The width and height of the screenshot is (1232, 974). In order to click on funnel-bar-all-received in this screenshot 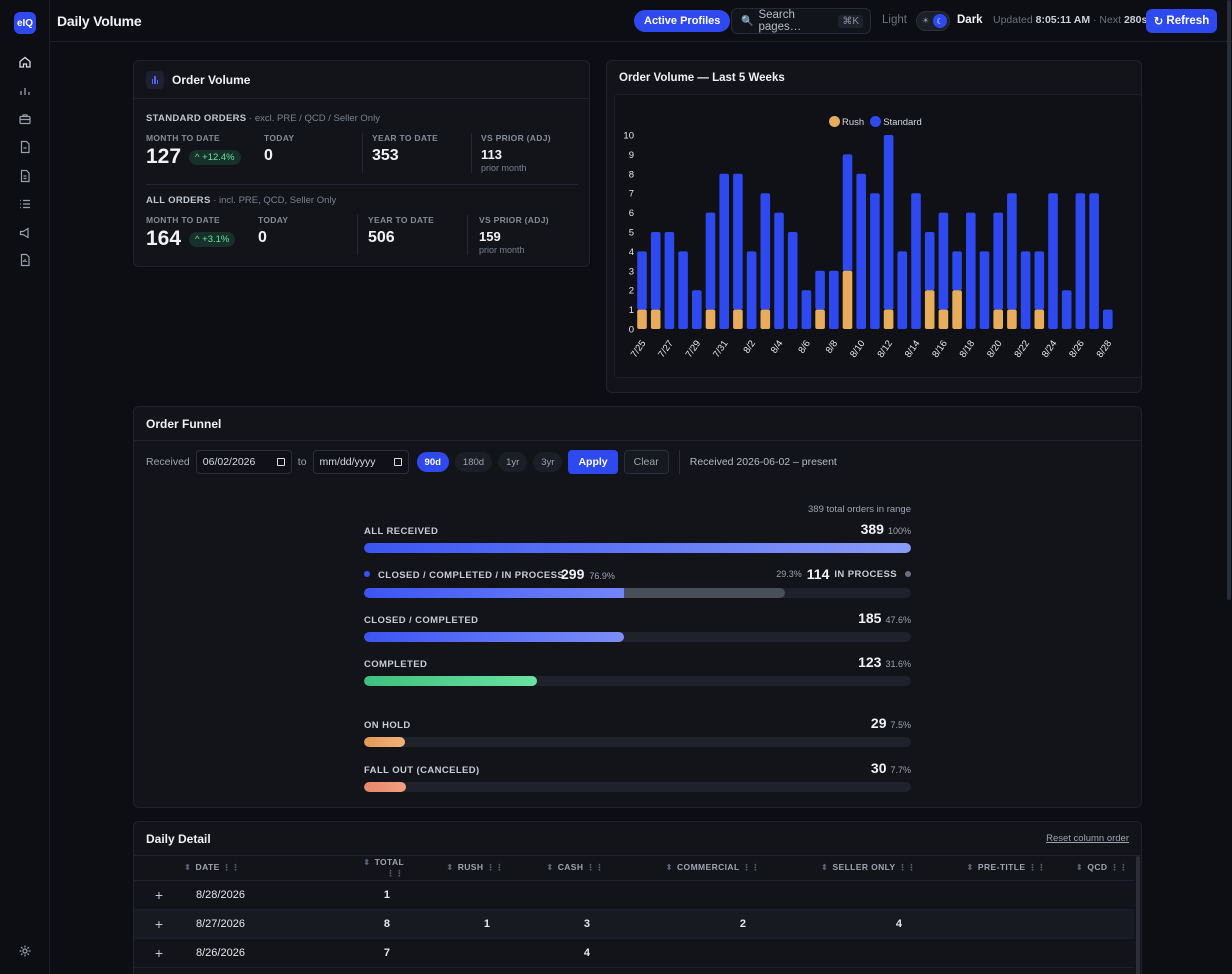, I will do `click(637, 548)`.